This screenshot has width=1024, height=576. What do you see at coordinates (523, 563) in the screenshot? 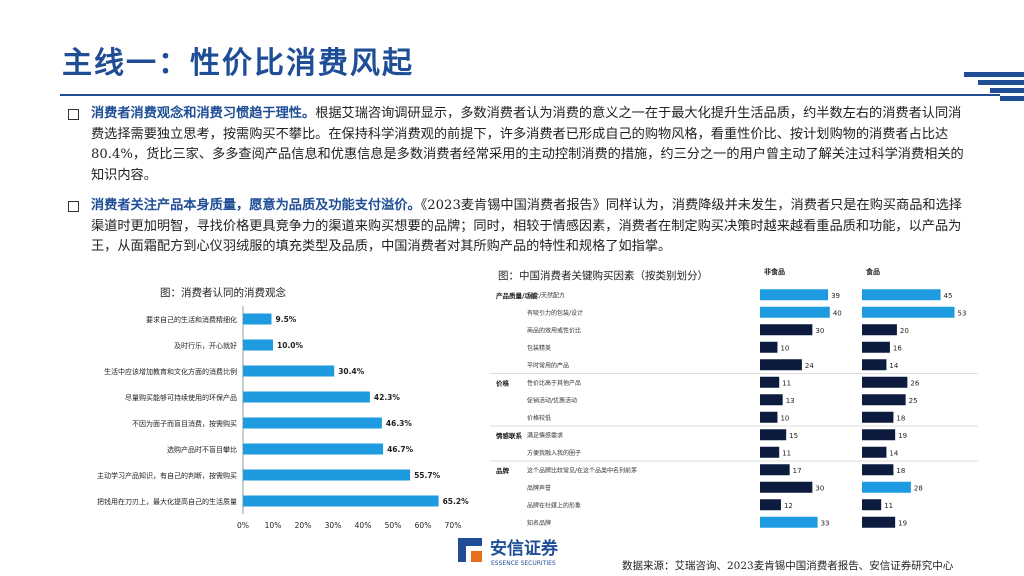
I see `logo-en: ESSENCE SECURITIES` at bounding box center [523, 563].